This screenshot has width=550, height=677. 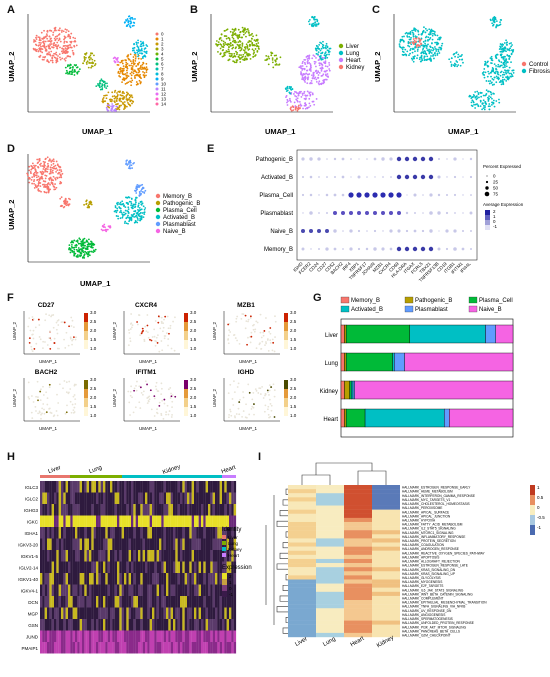 I want to click on plasma-cell-point, so click(x=69, y=245).